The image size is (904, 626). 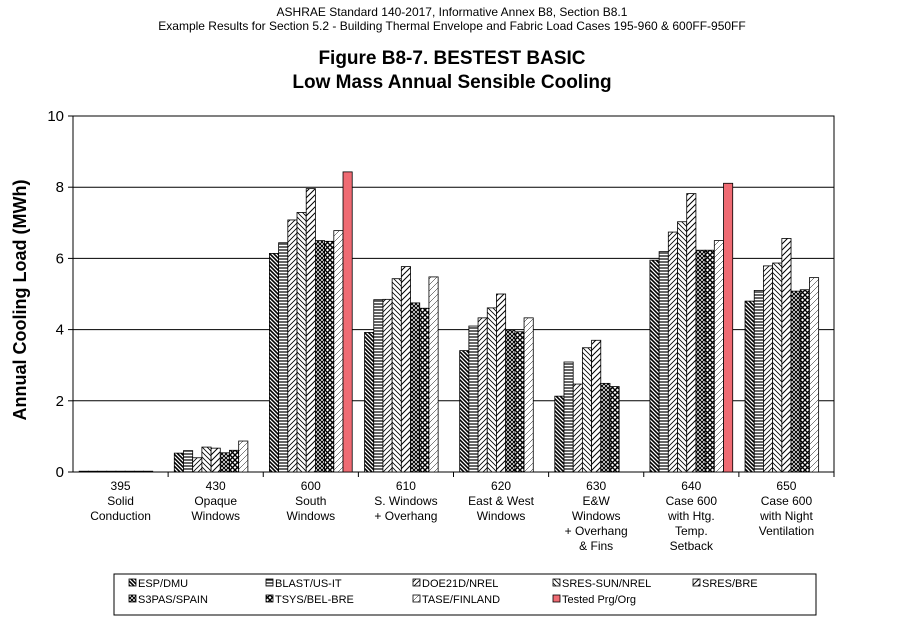 I want to click on category-label: 640, so click(x=691, y=486).